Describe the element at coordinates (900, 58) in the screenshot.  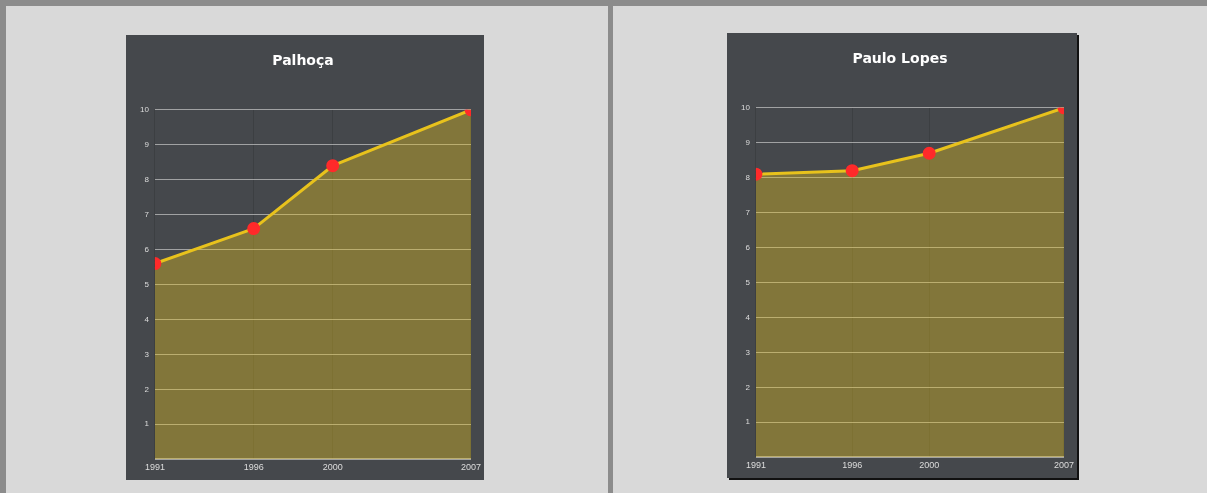
I see `chart-title: Paulo Lopes` at that location.